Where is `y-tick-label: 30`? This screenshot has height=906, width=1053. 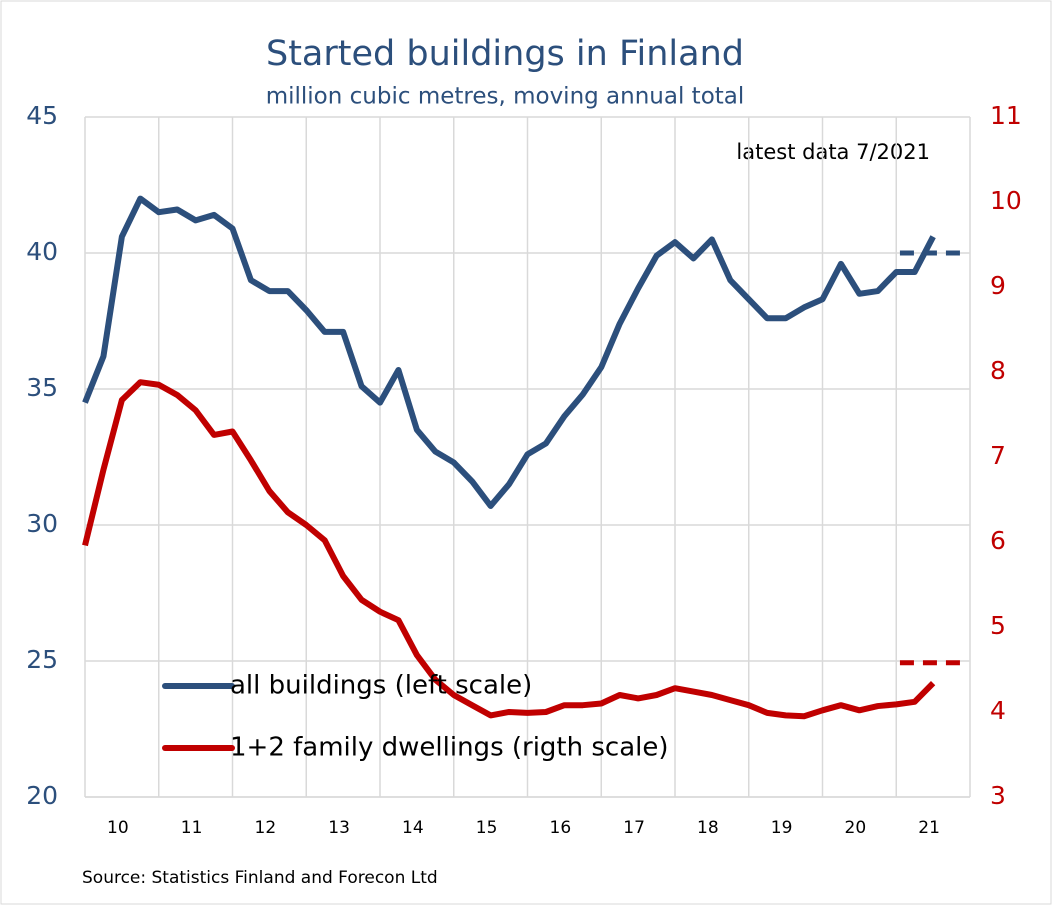 y-tick-label: 30 is located at coordinates (42, 523).